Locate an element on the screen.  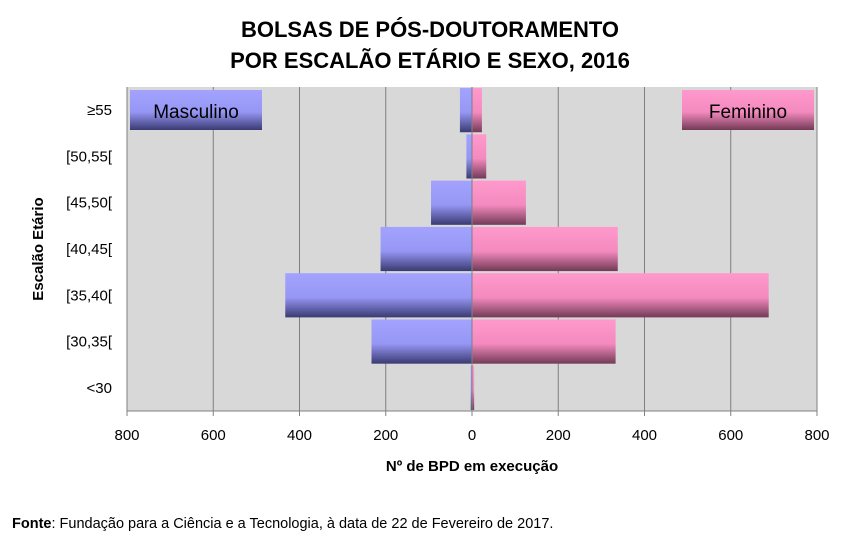
legend-feminino: Feminino is located at coordinates (748, 110).